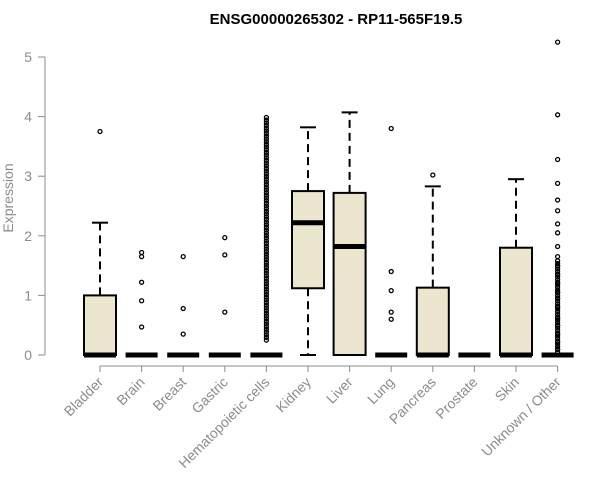  I want to click on x-tick-label: Brain, so click(130, 391).